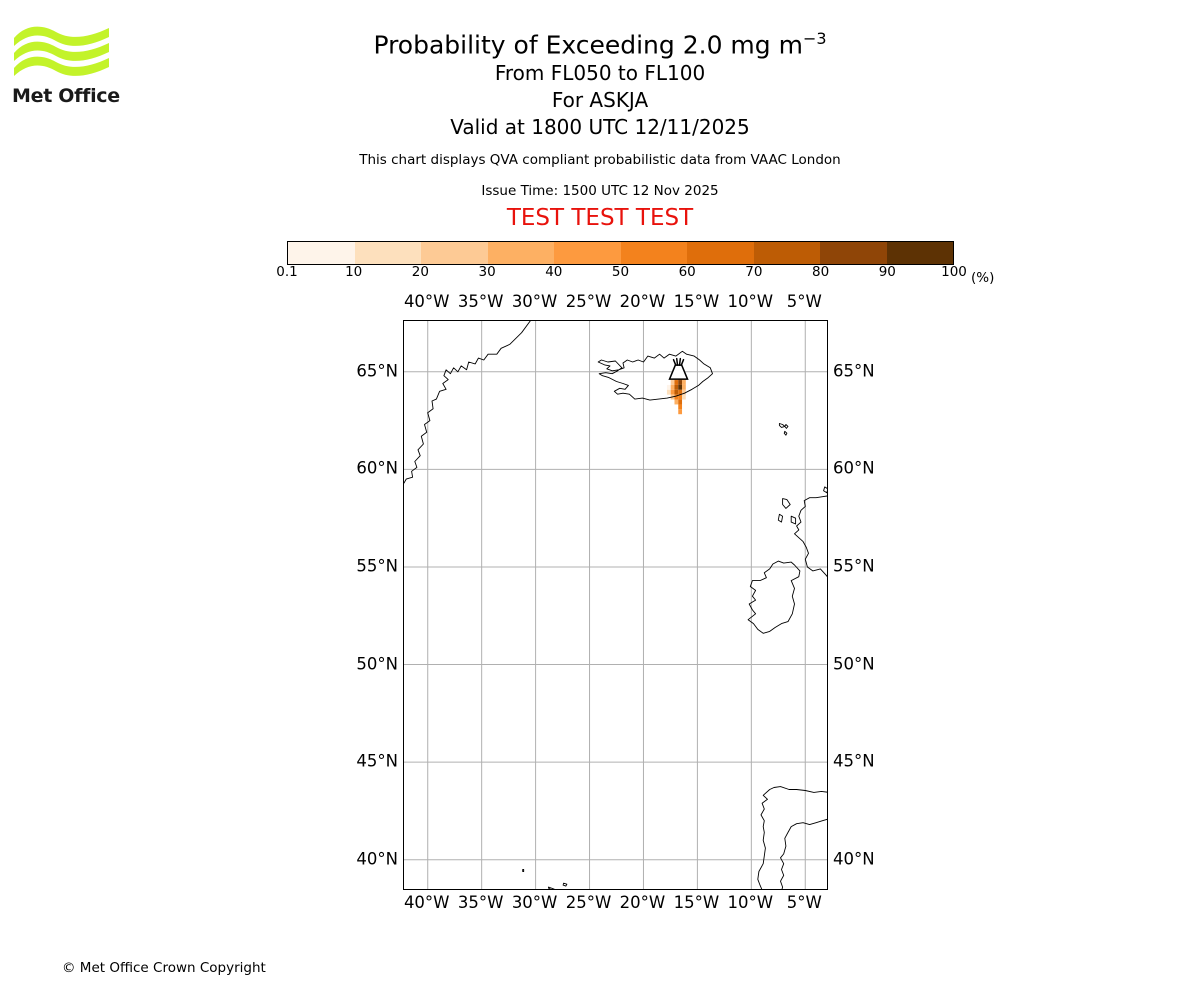 The height and width of the screenshot is (1000, 1200). What do you see at coordinates (287, 272) in the screenshot?
I see `colorbar-tick-0.1: 0.1` at bounding box center [287, 272].